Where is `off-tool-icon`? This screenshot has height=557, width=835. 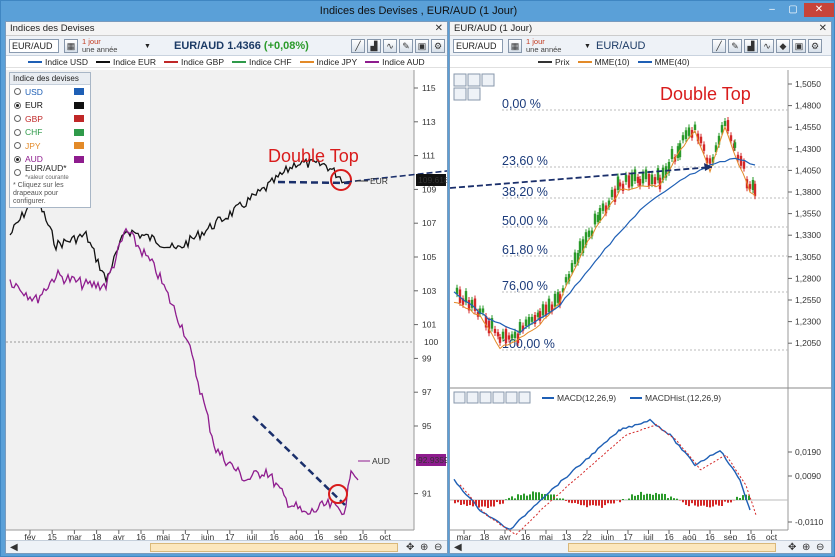
off-tool-icon is located at coordinates (488, 80).